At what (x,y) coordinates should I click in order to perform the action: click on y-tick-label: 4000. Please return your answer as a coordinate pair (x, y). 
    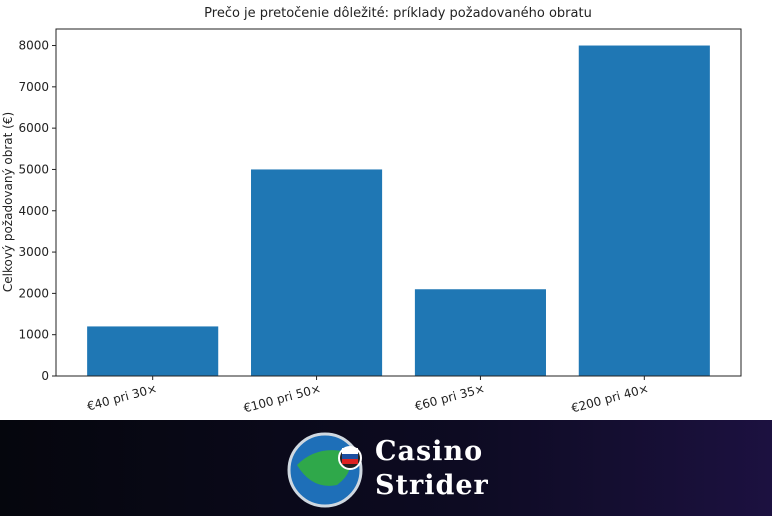
    Looking at the image, I should click on (33, 211).